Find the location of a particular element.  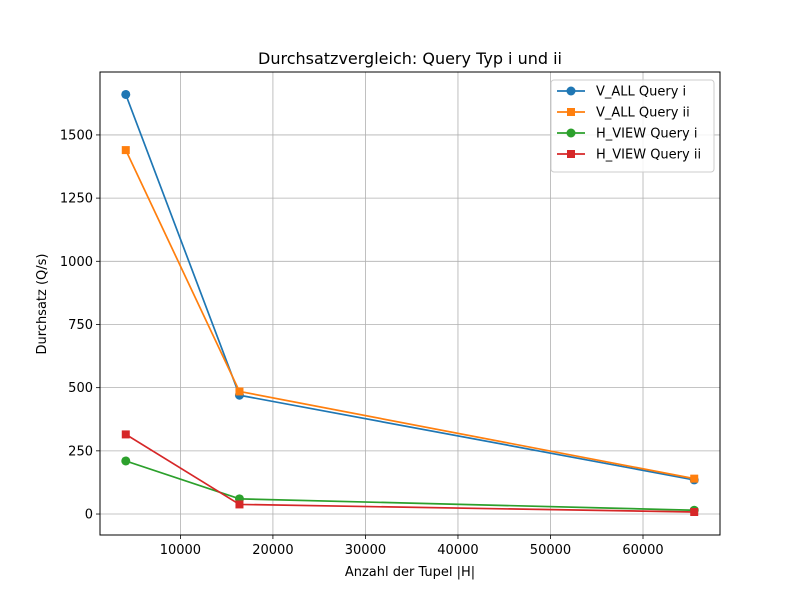

y-axis-label: Durchsatz (Q/s) is located at coordinates (42, 303).